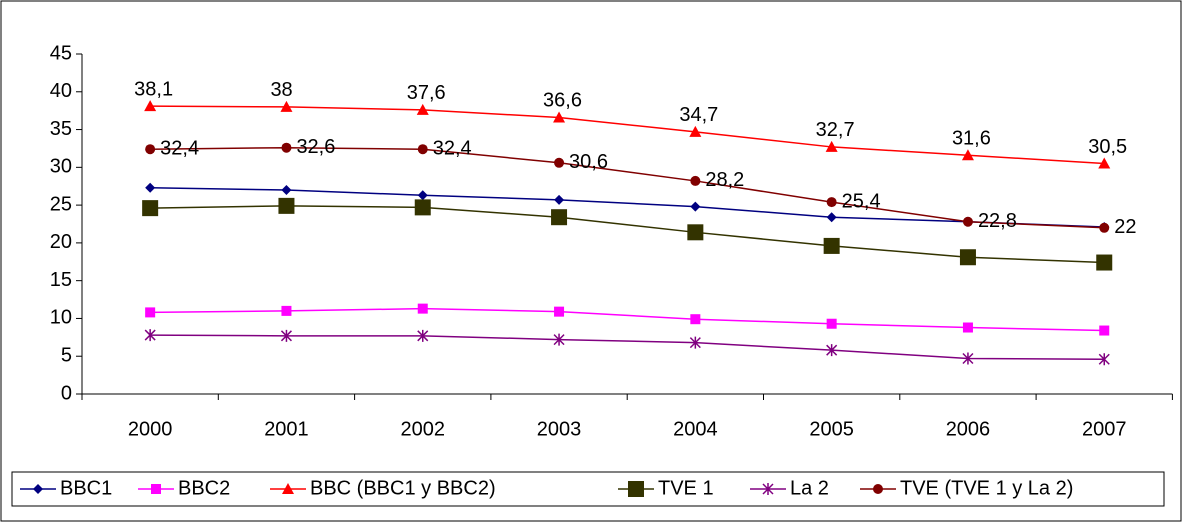 The height and width of the screenshot is (524, 1186). What do you see at coordinates (153, 89) in the screenshot?
I see `data-label: 38,1` at bounding box center [153, 89].